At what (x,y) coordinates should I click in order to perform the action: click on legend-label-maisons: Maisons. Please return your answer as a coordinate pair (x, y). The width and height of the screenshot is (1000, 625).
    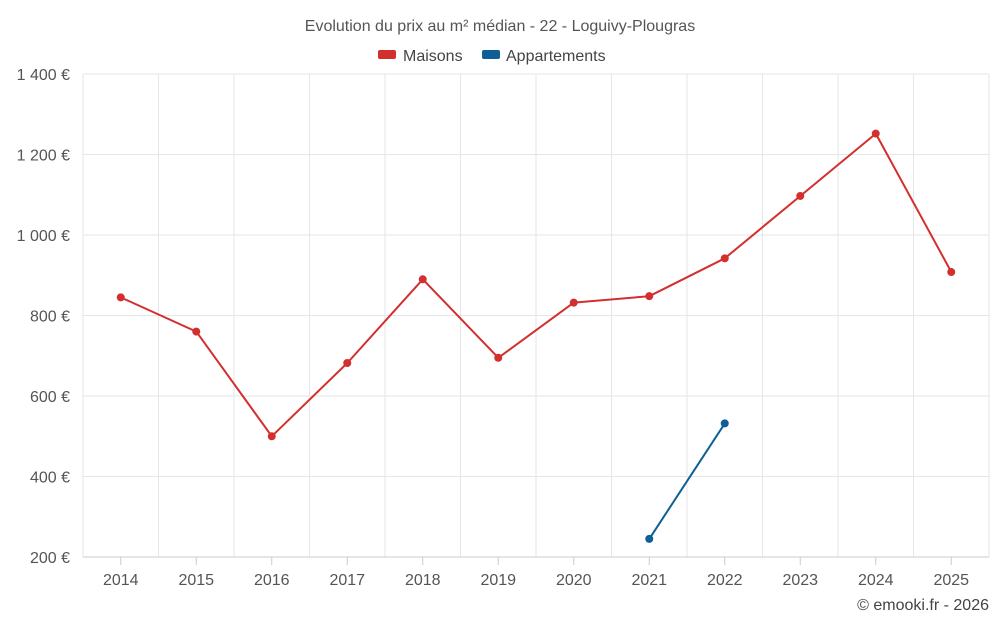
    Looking at the image, I should click on (433, 56).